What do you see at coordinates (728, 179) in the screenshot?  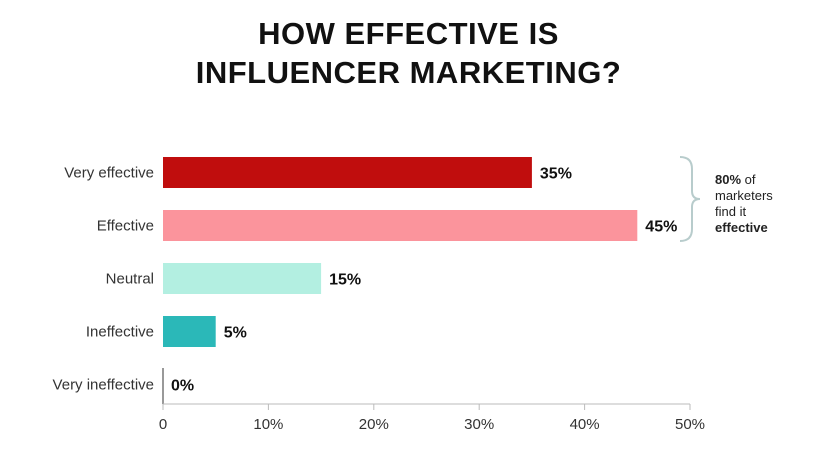 I see `annotation-highlight: 80%` at bounding box center [728, 179].